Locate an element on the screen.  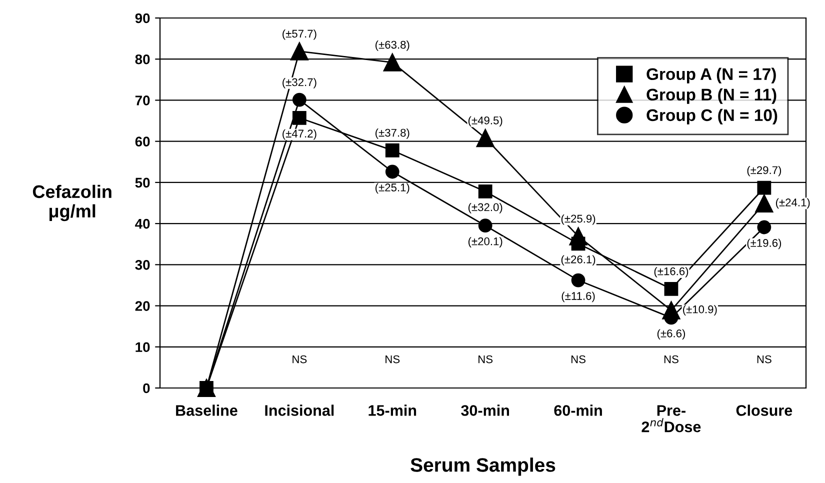
annotation: (±29.7) is located at coordinates (764, 171).